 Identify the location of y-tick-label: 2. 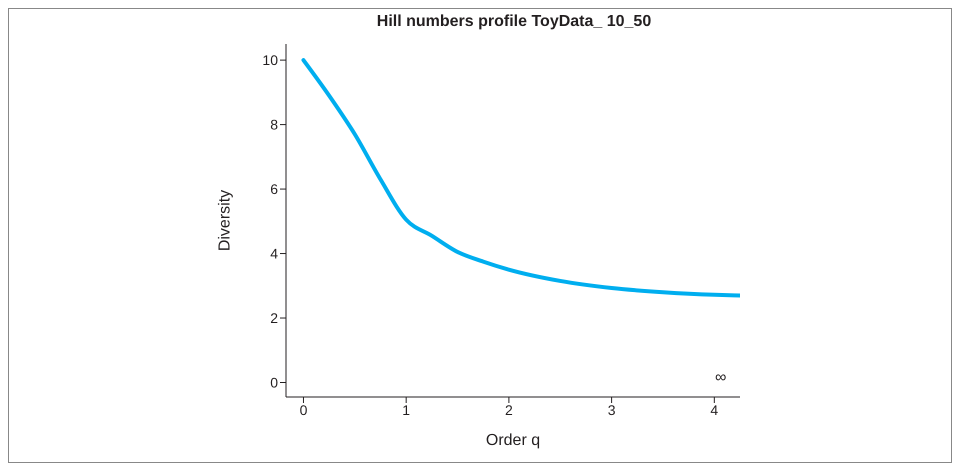
(274, 318).